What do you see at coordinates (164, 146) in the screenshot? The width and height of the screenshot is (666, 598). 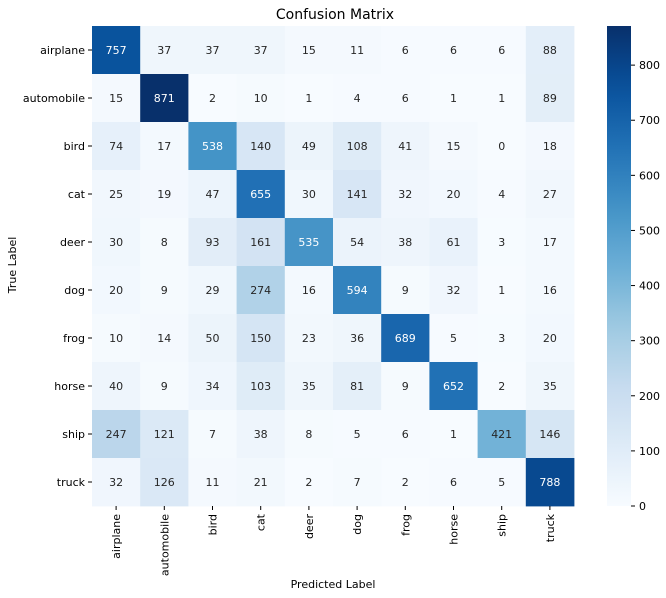 I see `cell-value-label: 17` at bounding box center [164, 146].